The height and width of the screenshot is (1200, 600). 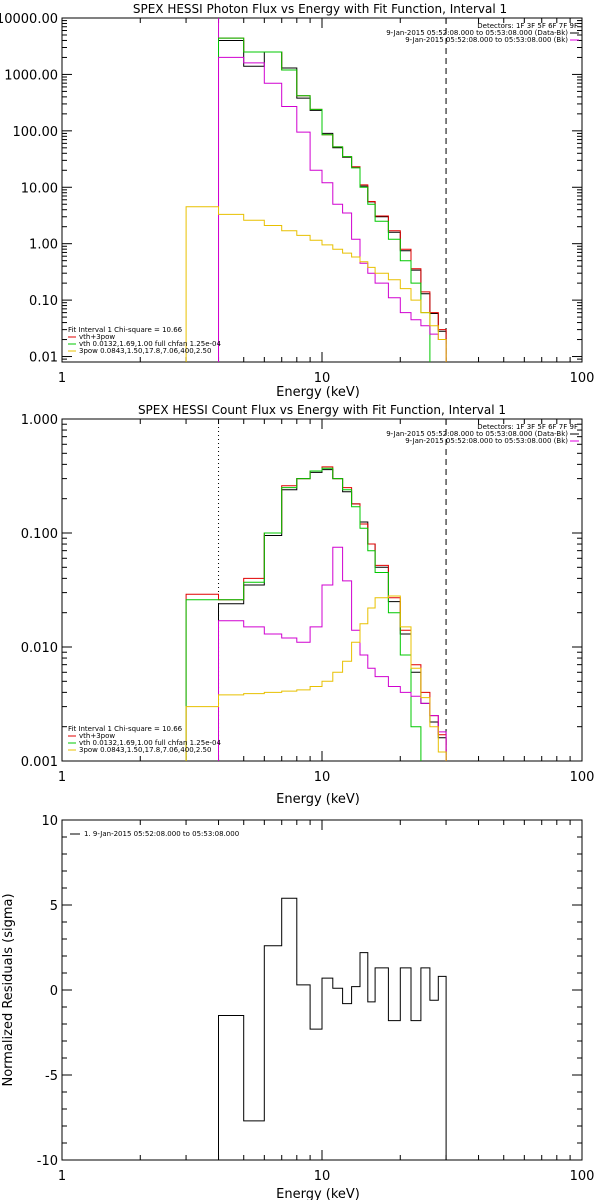 What do you see at coordinates (54, 906) in the screenshot?
I see `y-tick-label: 5` at bounding box center [54, 906].